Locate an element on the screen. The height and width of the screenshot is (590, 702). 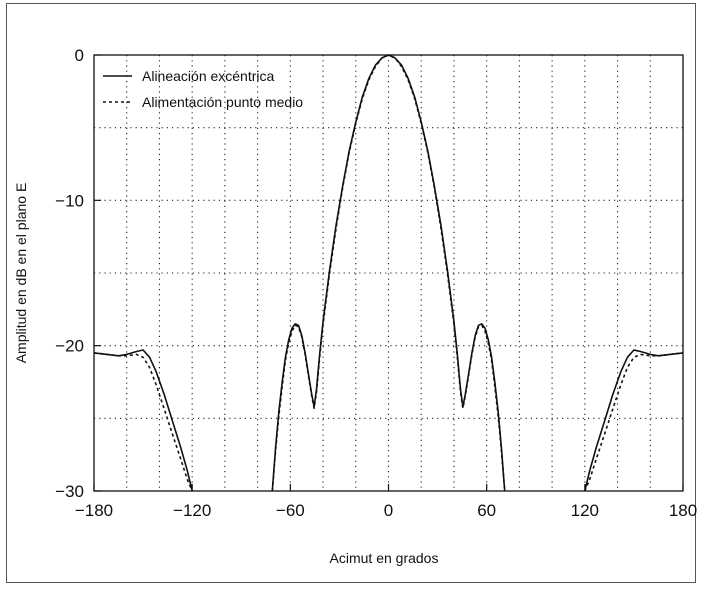
y-tick-label: −10 is located at coordinates (69, 200).